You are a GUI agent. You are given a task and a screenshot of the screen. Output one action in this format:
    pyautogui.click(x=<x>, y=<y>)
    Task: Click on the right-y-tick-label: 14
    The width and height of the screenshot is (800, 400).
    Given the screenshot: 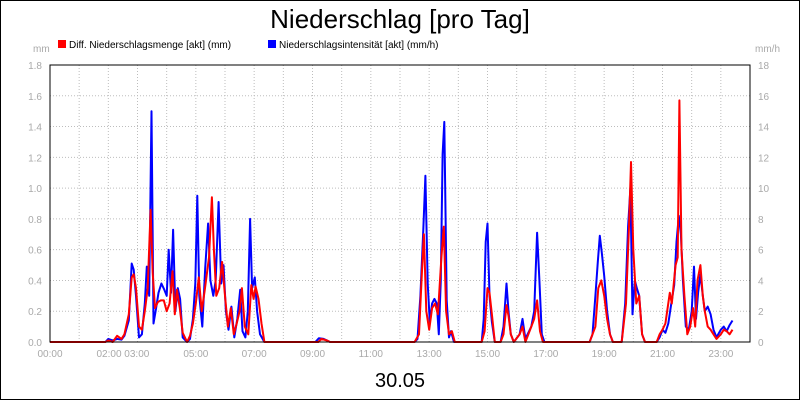 What is the action you would take?
    pyautogui.click(x=764, y=128)
    